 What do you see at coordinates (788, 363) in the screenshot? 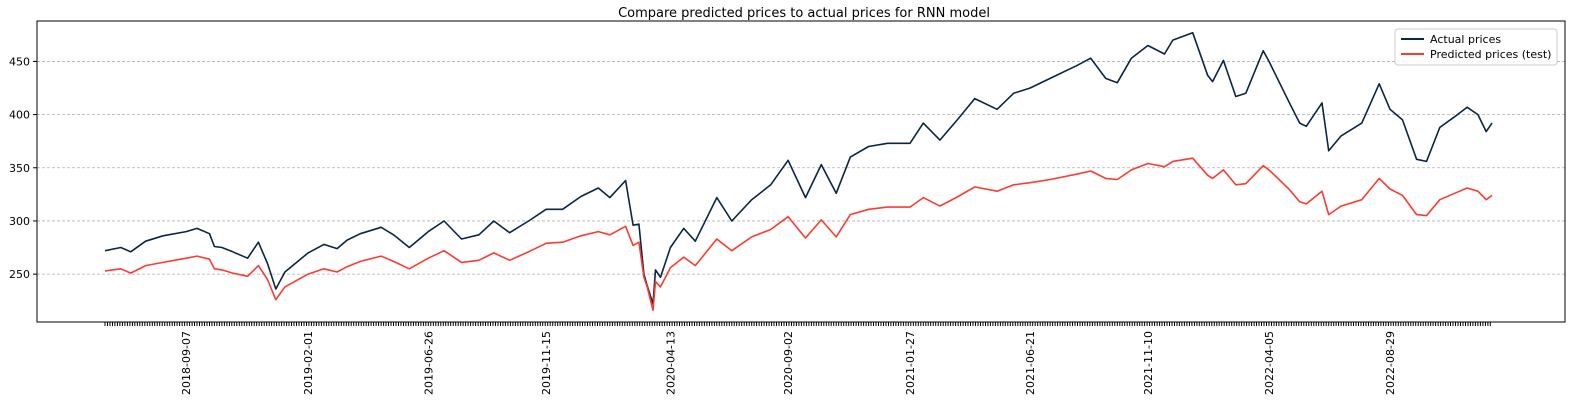
I see `x-tick-label: 2020-09-02` at bounding box center [788, 363].